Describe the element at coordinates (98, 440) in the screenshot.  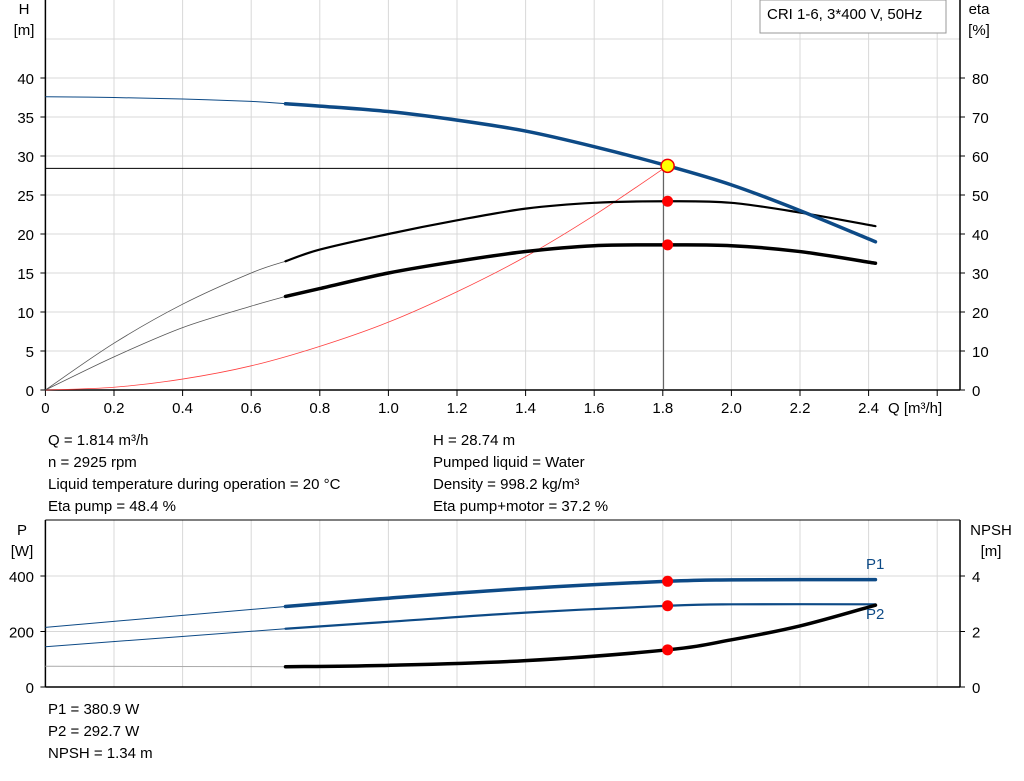
I see `info-q: Q = 1.814 m³/h` at that location.